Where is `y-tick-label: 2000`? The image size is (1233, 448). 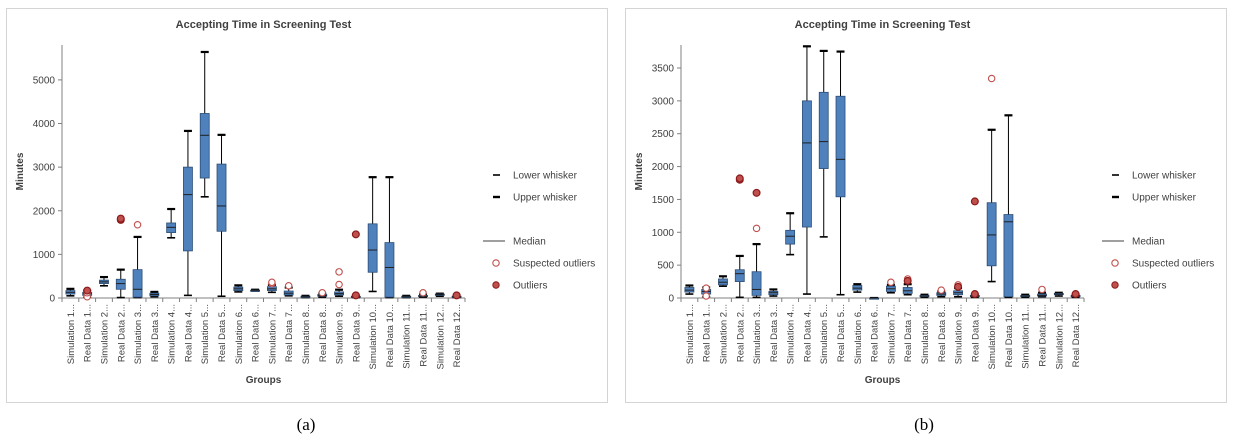 y-tick-label: 2000 is located at coordinates (663, 167).